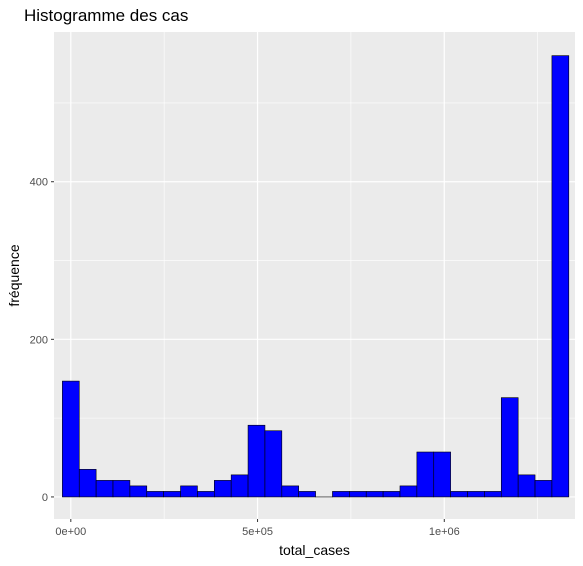 The height and width of the screenshot is (566, 583). I want to click on chart-title: Histogramme des cas, so click(106, 15).